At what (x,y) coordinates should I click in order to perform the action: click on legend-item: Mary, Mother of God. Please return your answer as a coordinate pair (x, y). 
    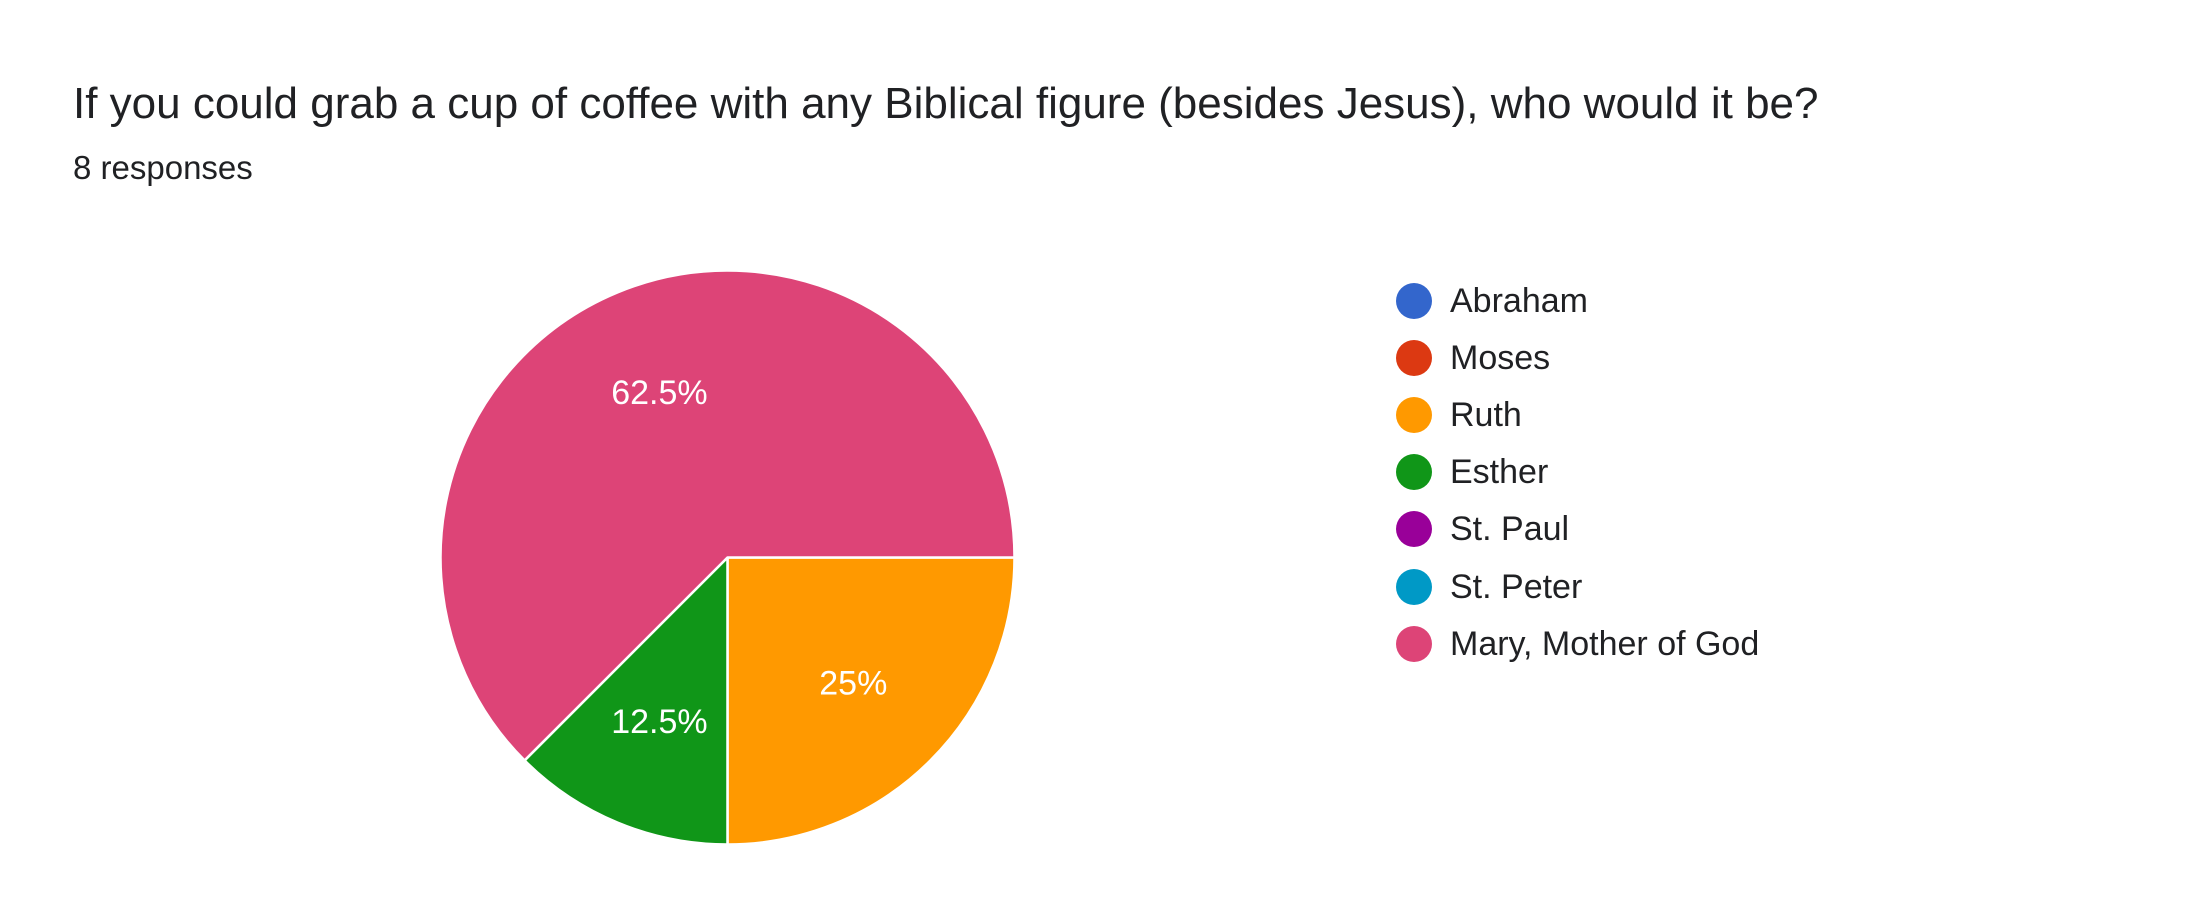
    Looking at the image, I should click on (1577, 643).